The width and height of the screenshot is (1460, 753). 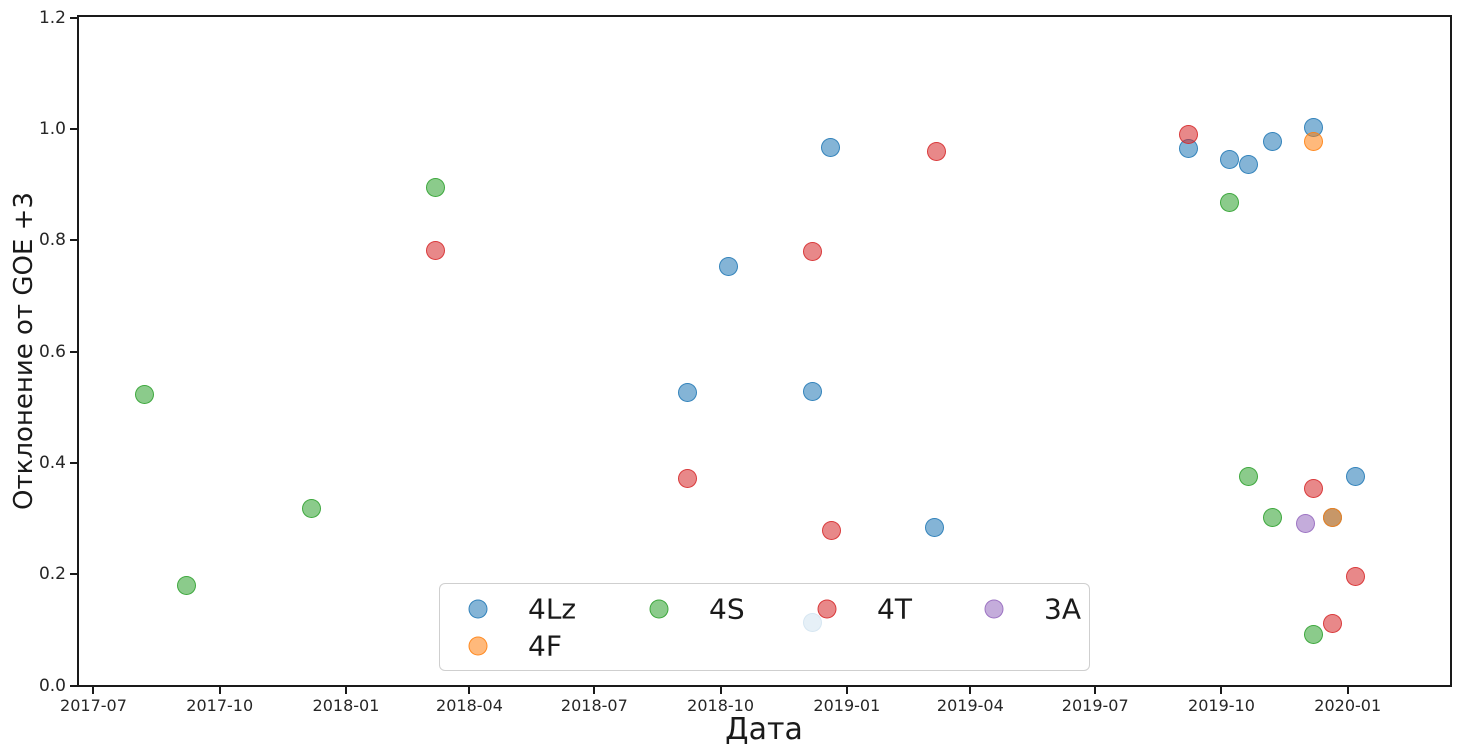 What do you see at coordinates (52, 17) in the screenshot?
I see `y-tick-label: 1.2` at bounding box center [52, 17].